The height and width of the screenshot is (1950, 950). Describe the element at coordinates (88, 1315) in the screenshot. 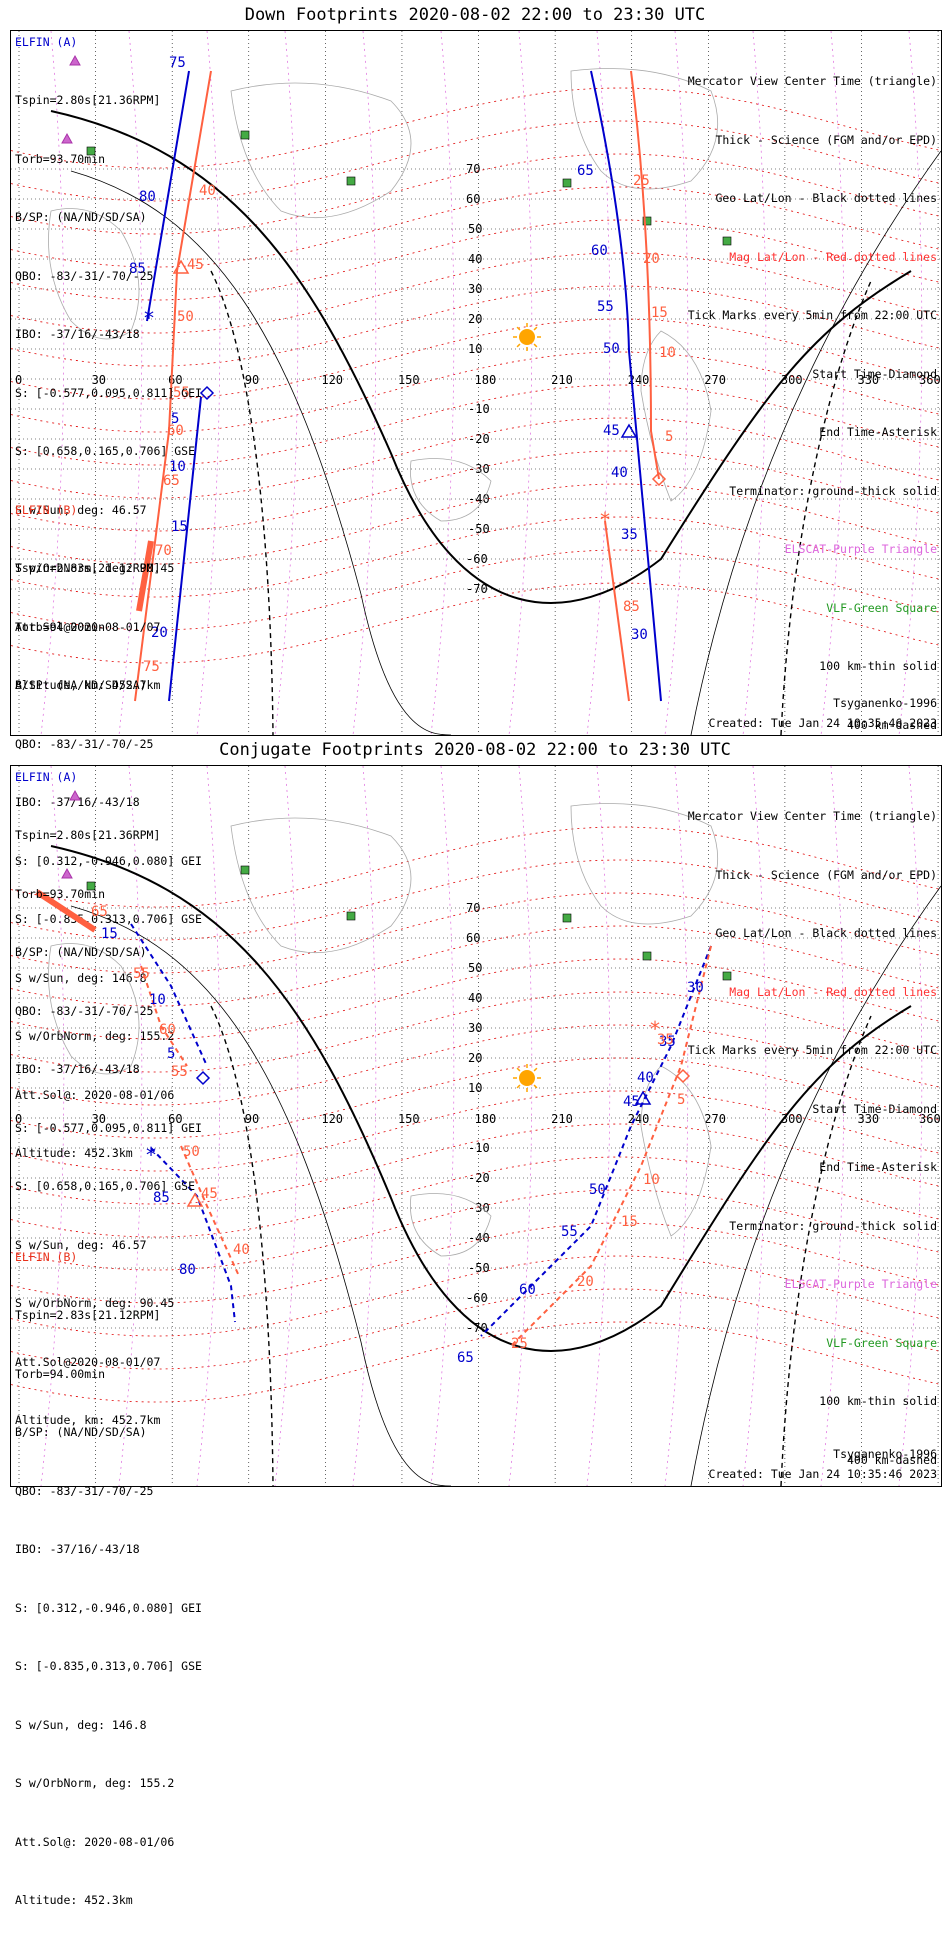

I see `elfin-b-line: Tspin=2.83s[21.12RPM]` at that location.